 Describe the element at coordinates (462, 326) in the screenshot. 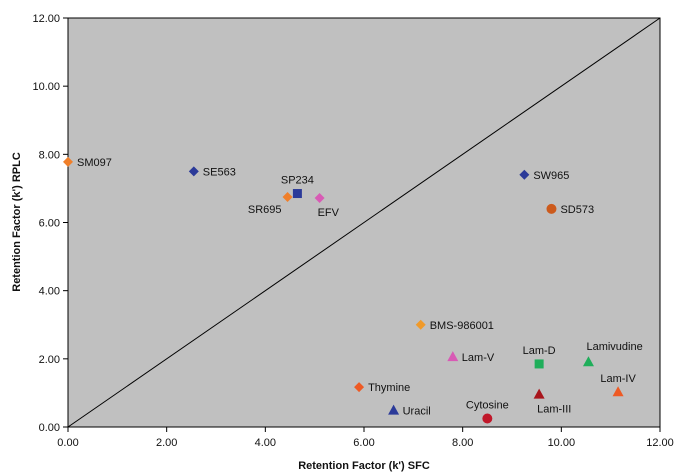

I see `point-label-bms-986001: BMS-986001` at that location.